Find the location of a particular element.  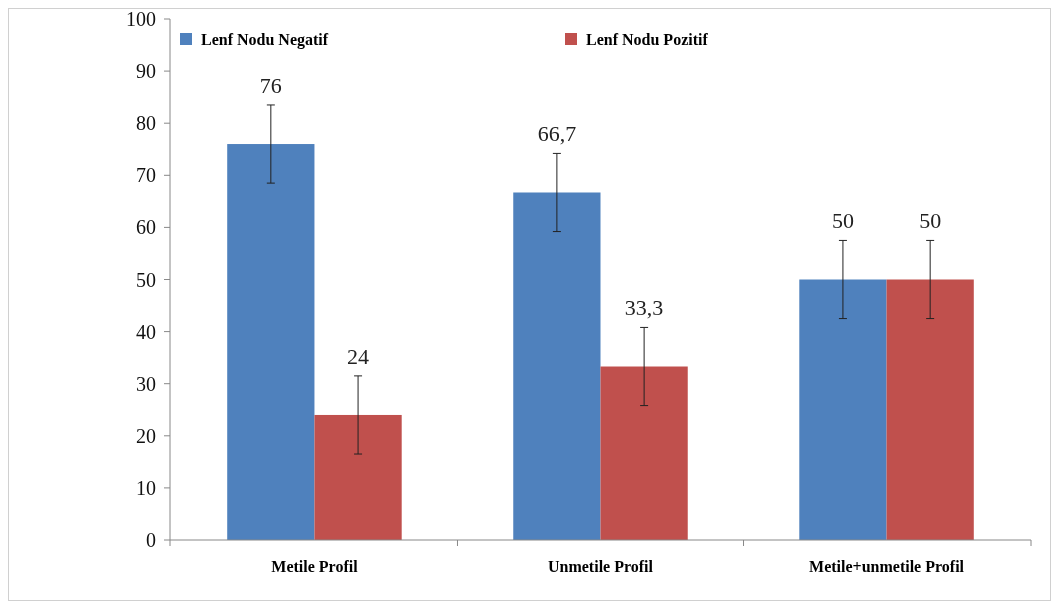

y-tick-label: 50 is located at coordinates (146, 279).